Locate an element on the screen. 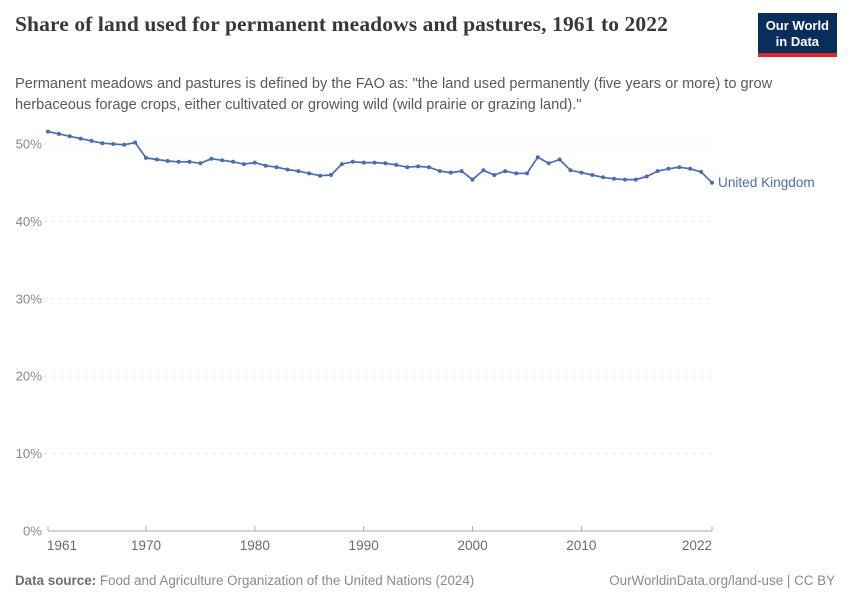  license-badge: | CC BY is located at coordinates (809, 580).